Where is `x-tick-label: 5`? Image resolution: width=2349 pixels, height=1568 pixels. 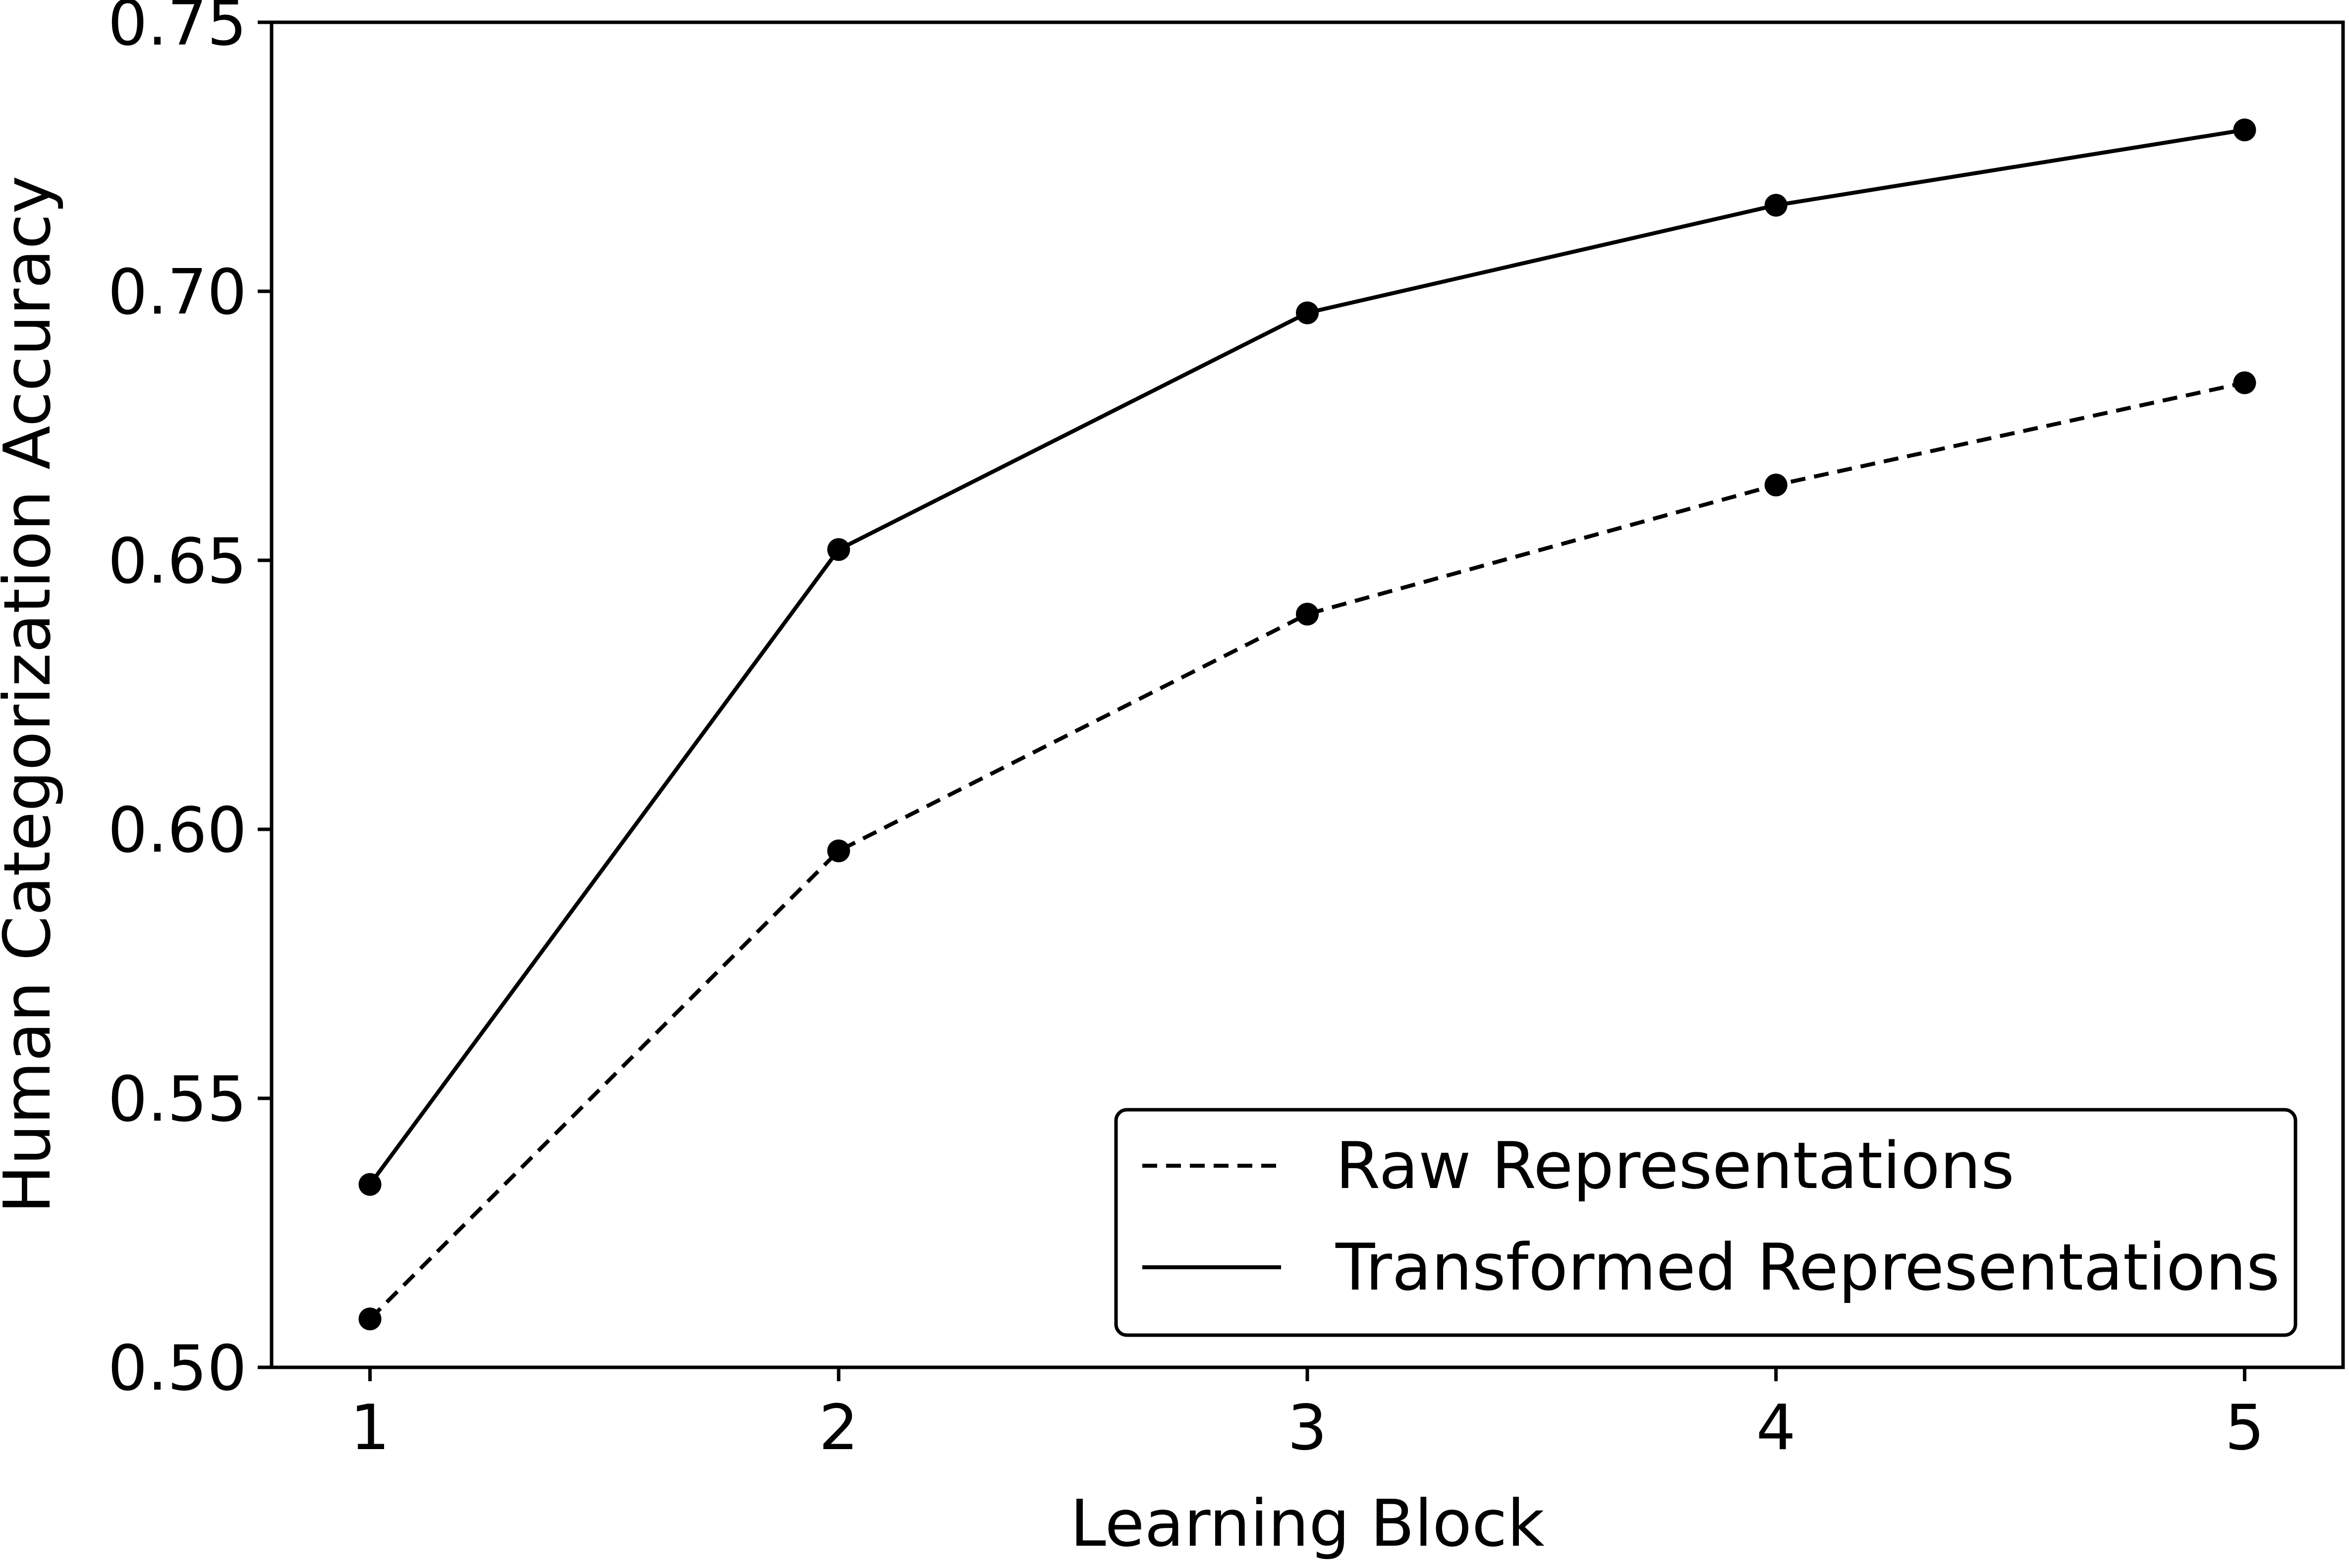 x-tick-label: 5 is located at coordinates (2244, 1427).